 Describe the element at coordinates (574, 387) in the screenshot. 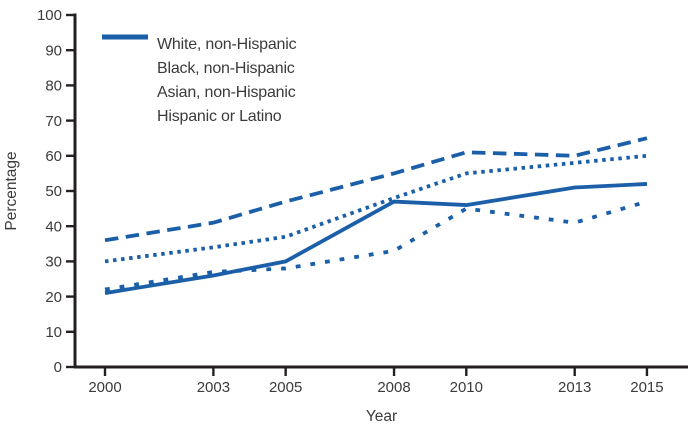

I see `x-tick-label: 2013` at that location.